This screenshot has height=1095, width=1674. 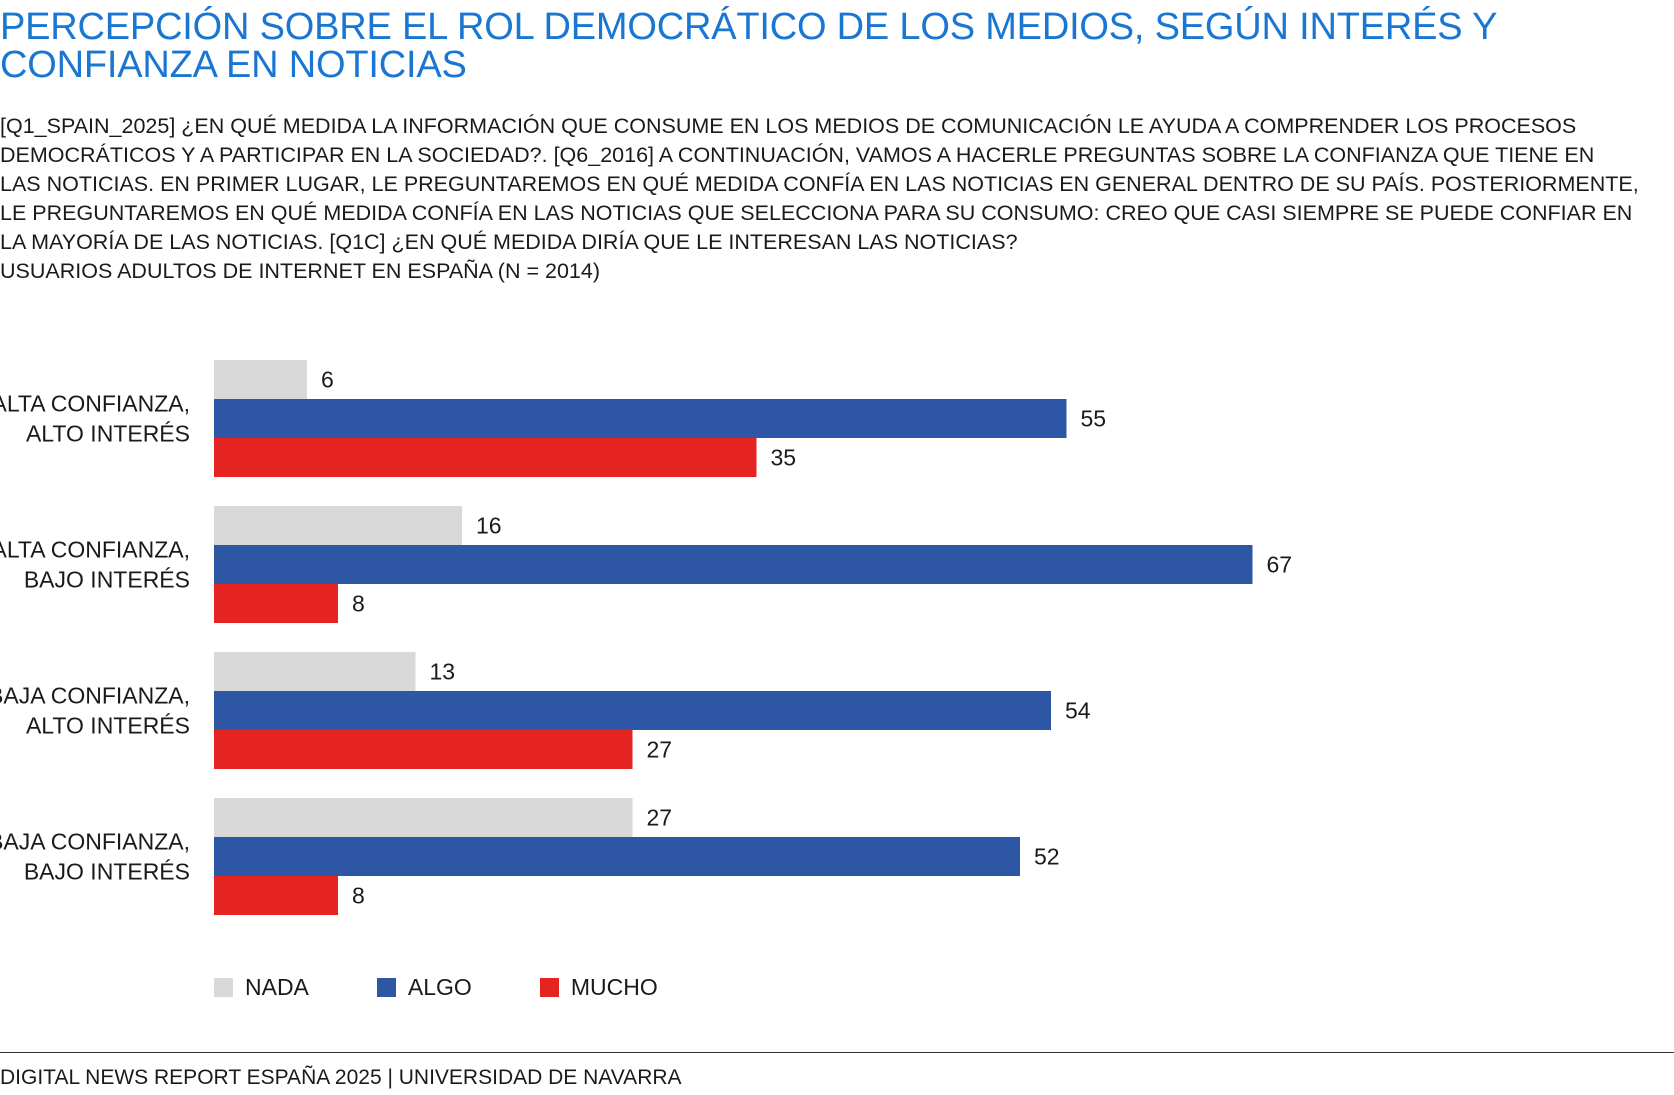 I want to click on legend-item-nada: NADA, so click(x=261, y=987).